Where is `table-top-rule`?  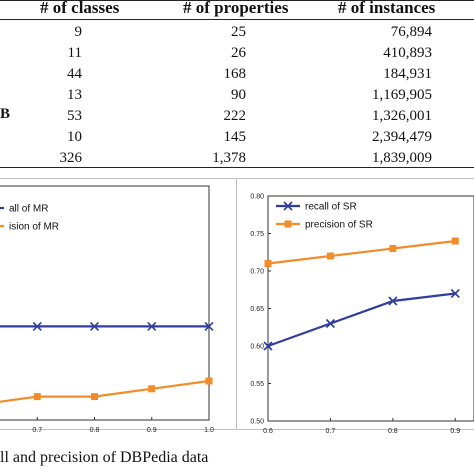
table-top-rule is located at coordinates (237, 0).